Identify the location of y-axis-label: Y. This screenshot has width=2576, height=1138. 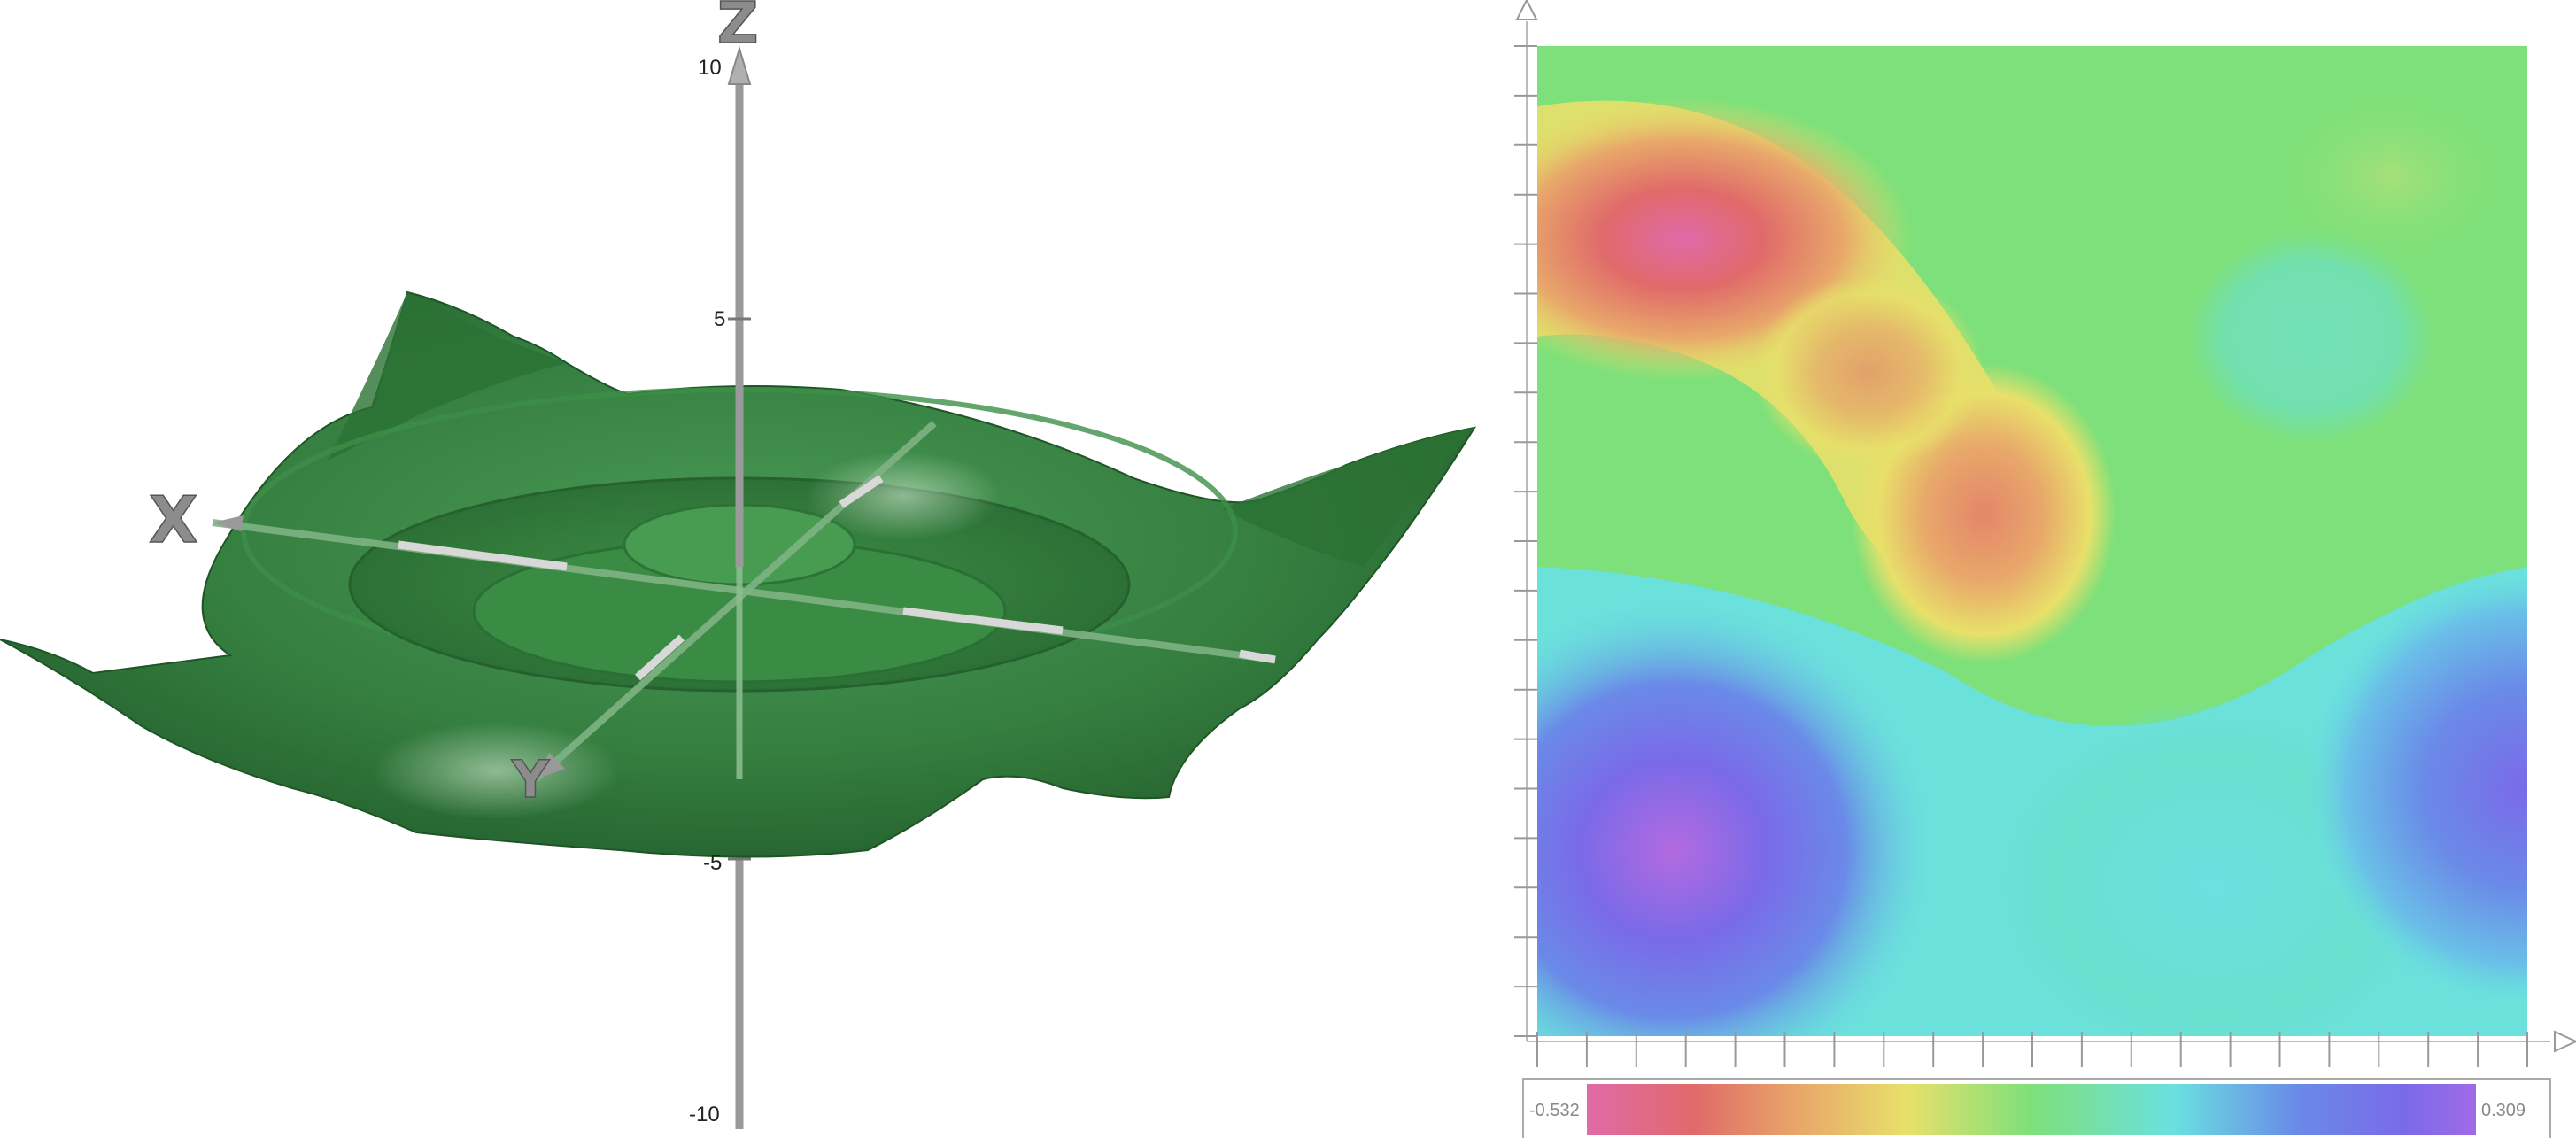
(530, 779).